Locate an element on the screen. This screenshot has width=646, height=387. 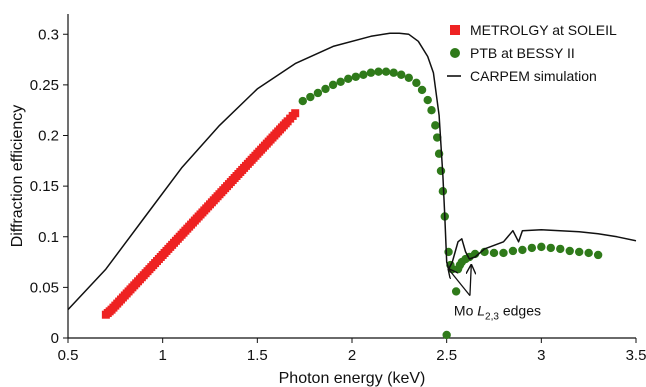
annotation-layer: Mo L2,3 edges is located at coordinates (495, 294).